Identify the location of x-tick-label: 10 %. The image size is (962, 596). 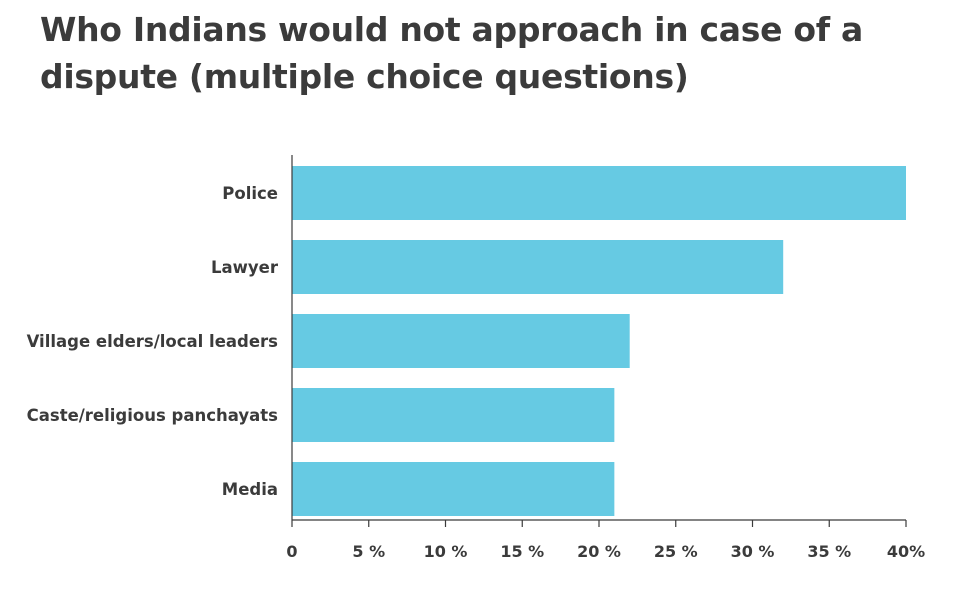
(446, 551).